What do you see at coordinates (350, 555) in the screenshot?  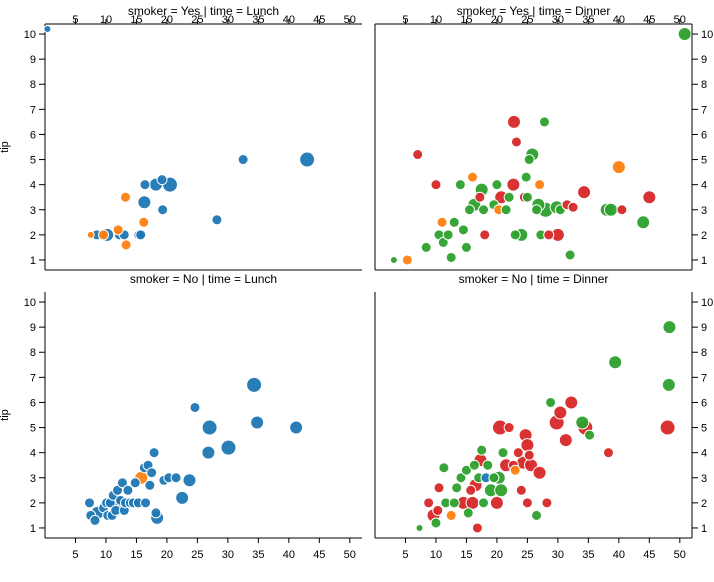 I see `x-tick-label: 50` at bounding box center [350, 555].